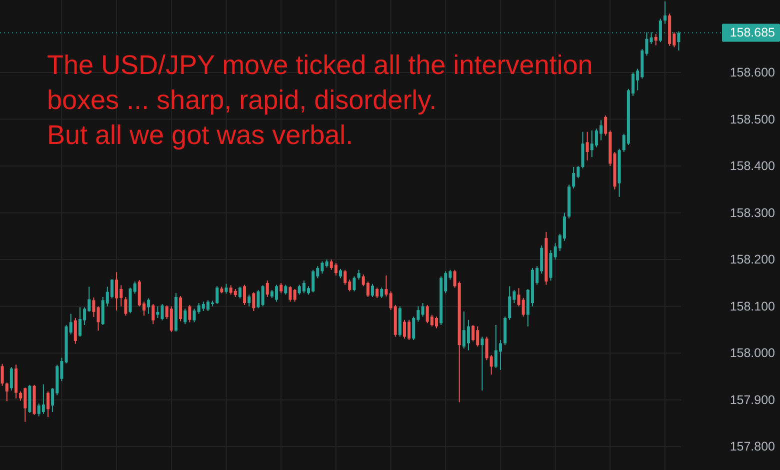  What do you see at coordinates (753, 306) in the screenshot?
I see `y-tick-label: 158.100` at bounding box center [753, 306].